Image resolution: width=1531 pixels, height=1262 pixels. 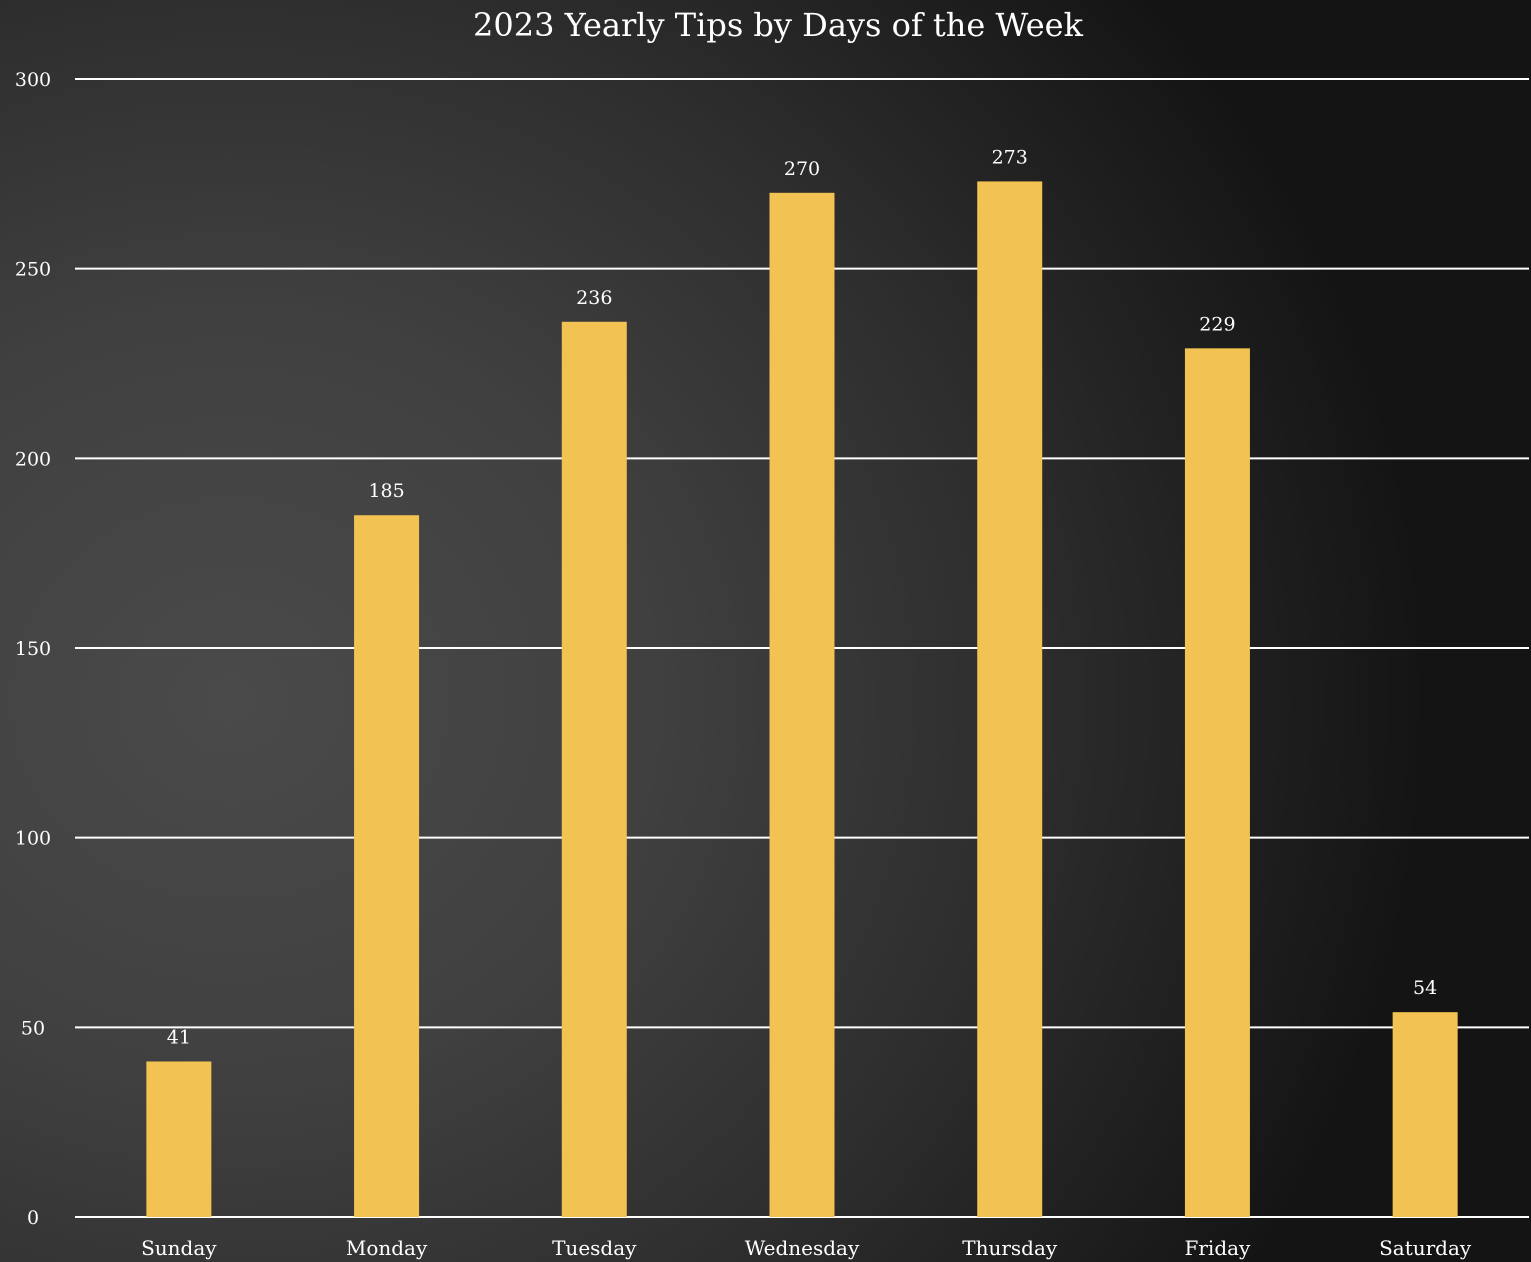 What do you see at coordinates (1217, 782) in the screenshot?
I see `bar-friday` at bounding box center [1217, 782].